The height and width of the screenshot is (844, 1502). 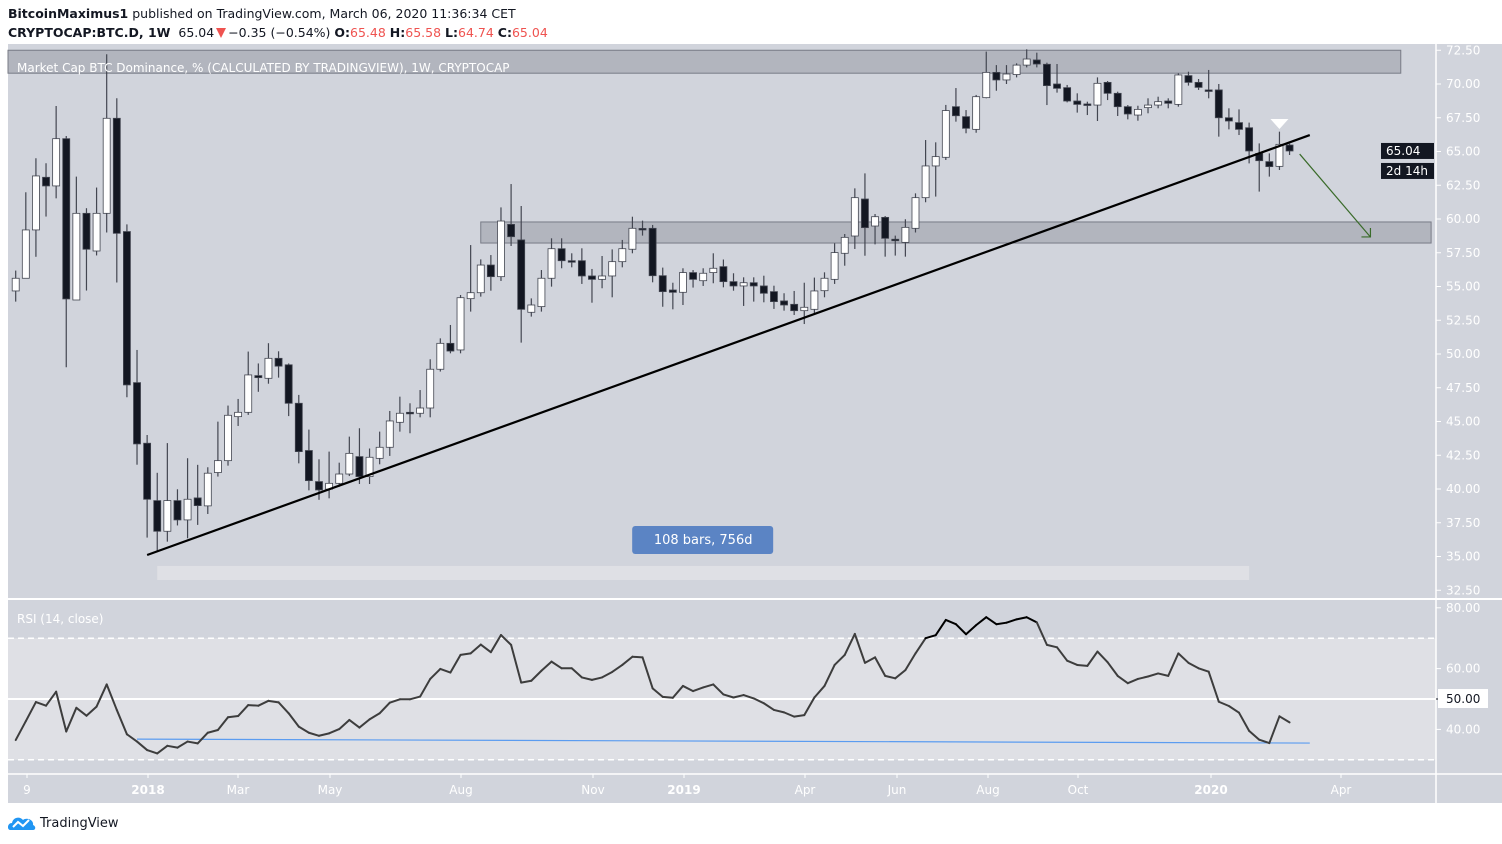 I want to click on countdown-label: 2d 14h, so click(x=1407, y=171).